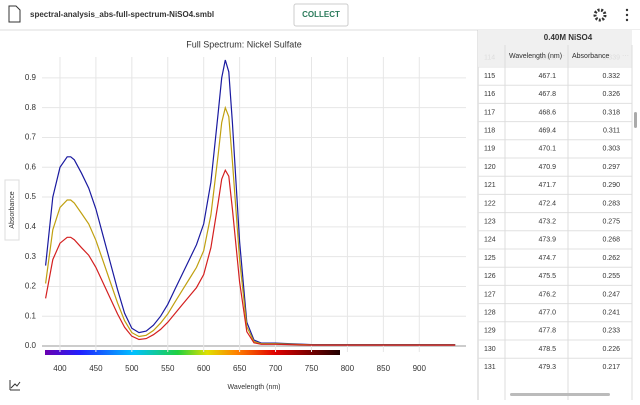 The image size is (640, 405). Describe the element at coordinates (15, 385) in the screenshot. I see `graph-icon` at that location.